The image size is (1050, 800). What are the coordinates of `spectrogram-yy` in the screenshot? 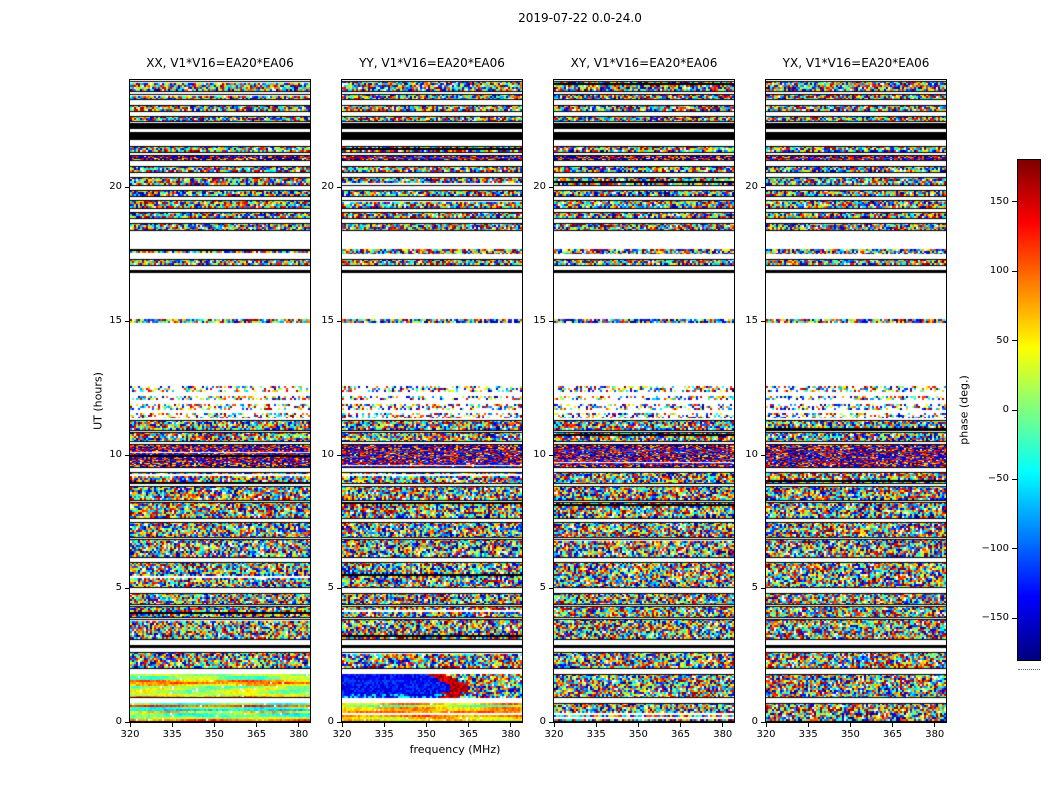 It's located at (432, 401).